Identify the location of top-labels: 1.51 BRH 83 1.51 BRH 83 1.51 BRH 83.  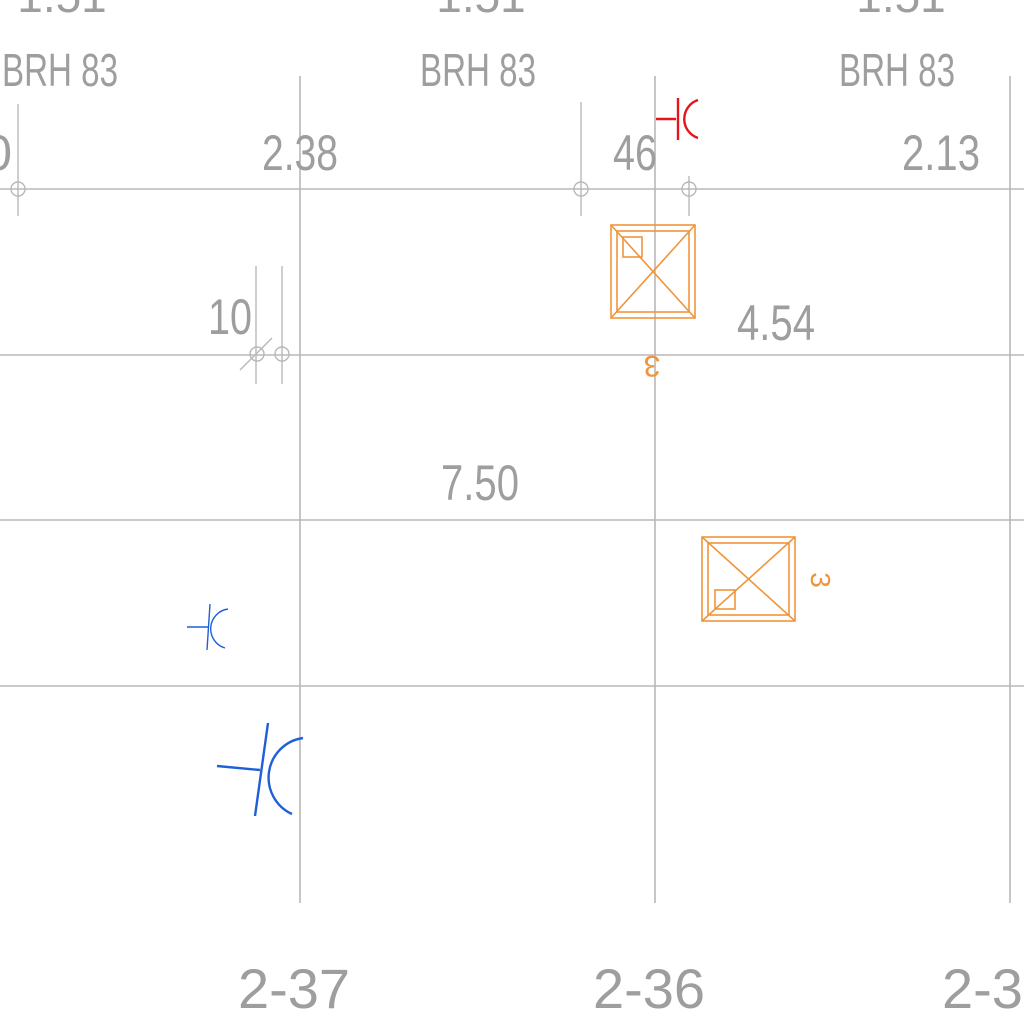
(478, 48).